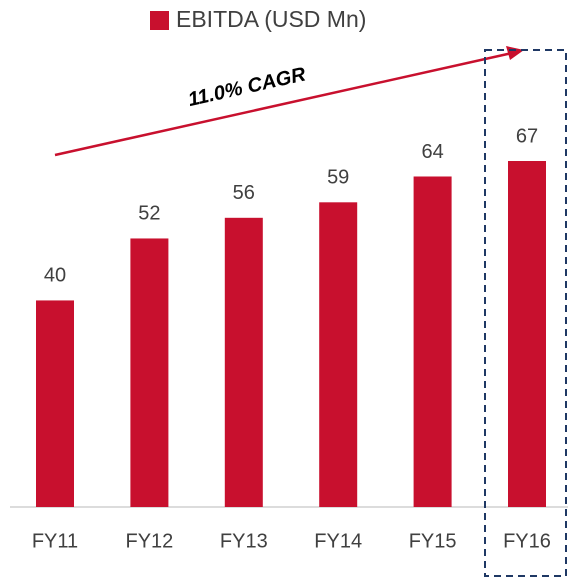 The image size is (568, 578). I want to click on cagr-arrowhead, so click(515, 53).